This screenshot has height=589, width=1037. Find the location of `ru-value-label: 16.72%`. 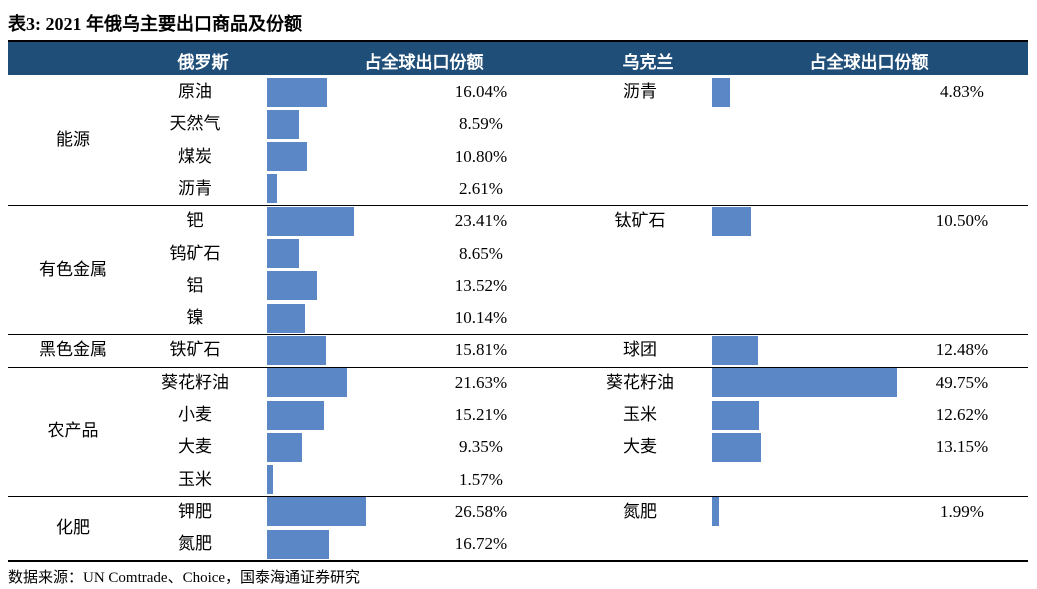

ru-value-label: 16.72% is located at coordinates (481, 544).